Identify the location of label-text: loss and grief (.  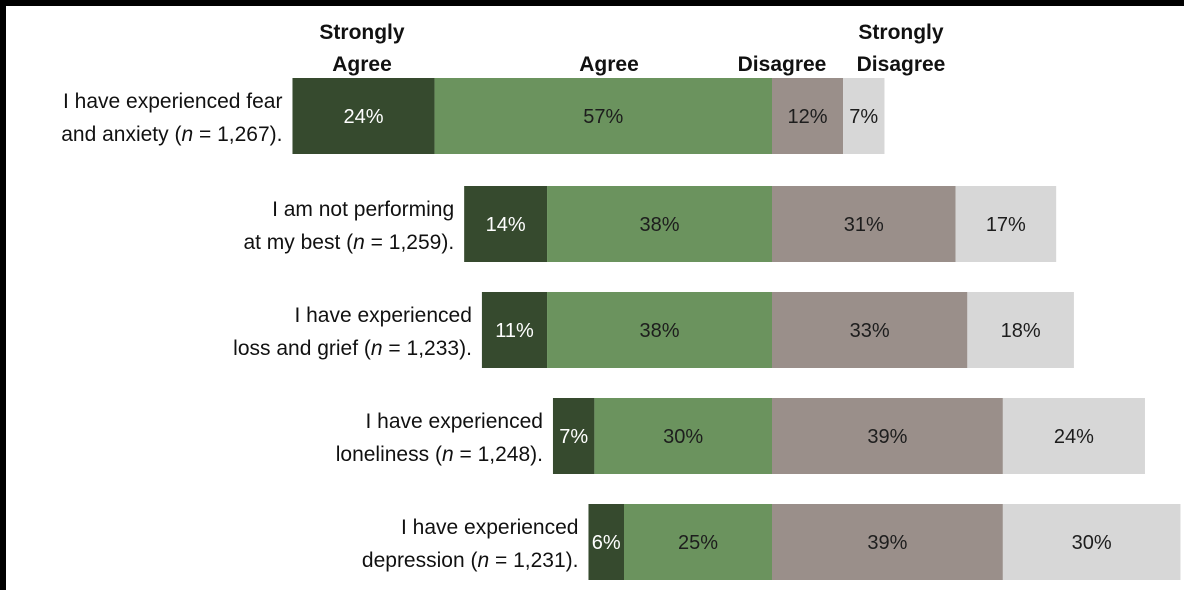
(302, 348).